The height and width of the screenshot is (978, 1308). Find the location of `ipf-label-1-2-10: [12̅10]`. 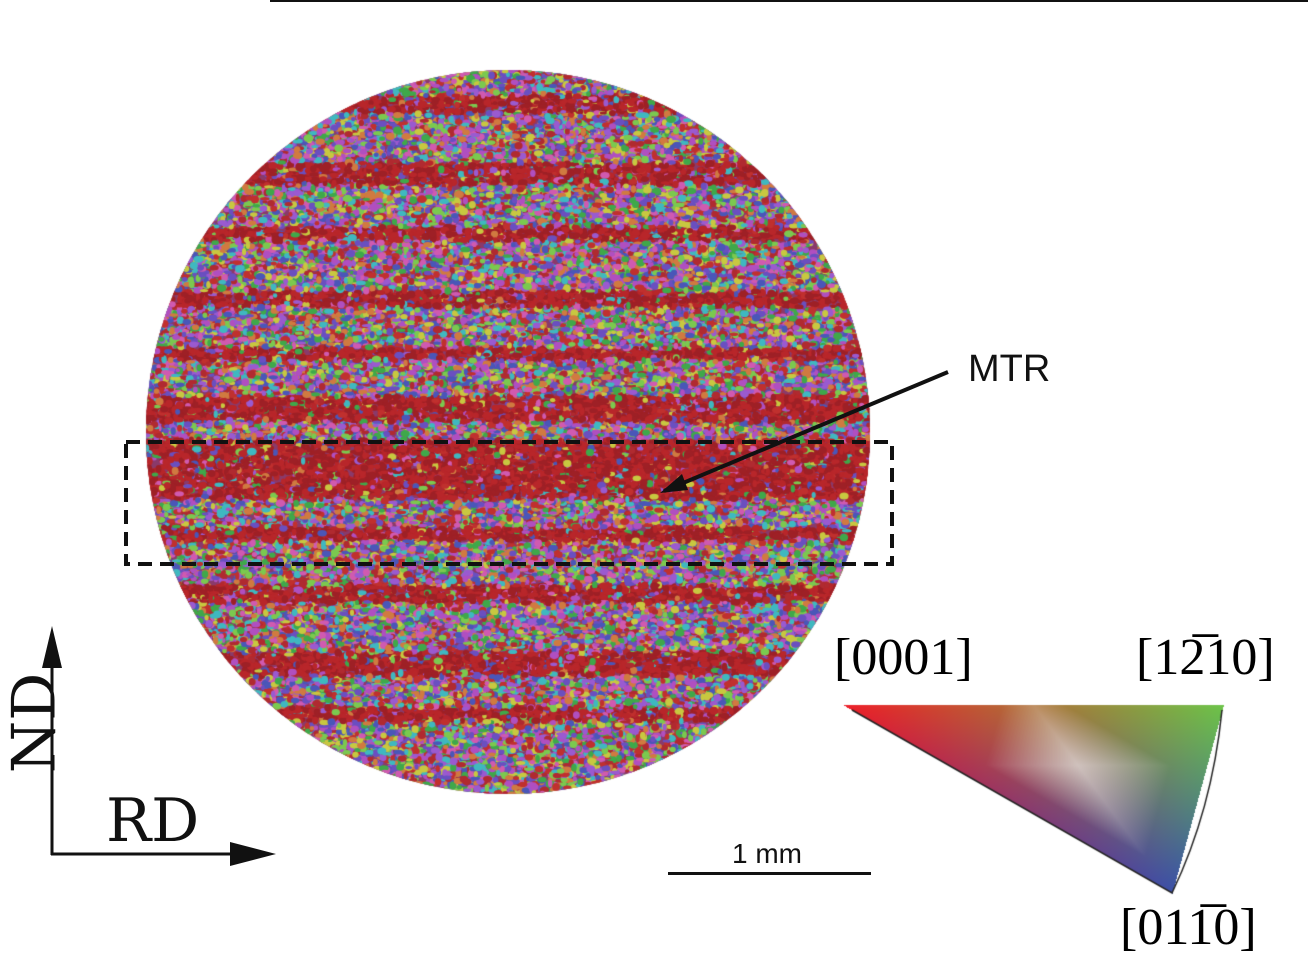

ipf-label-1-2-10: [12̅10] is located at coordinates (1205, 657).